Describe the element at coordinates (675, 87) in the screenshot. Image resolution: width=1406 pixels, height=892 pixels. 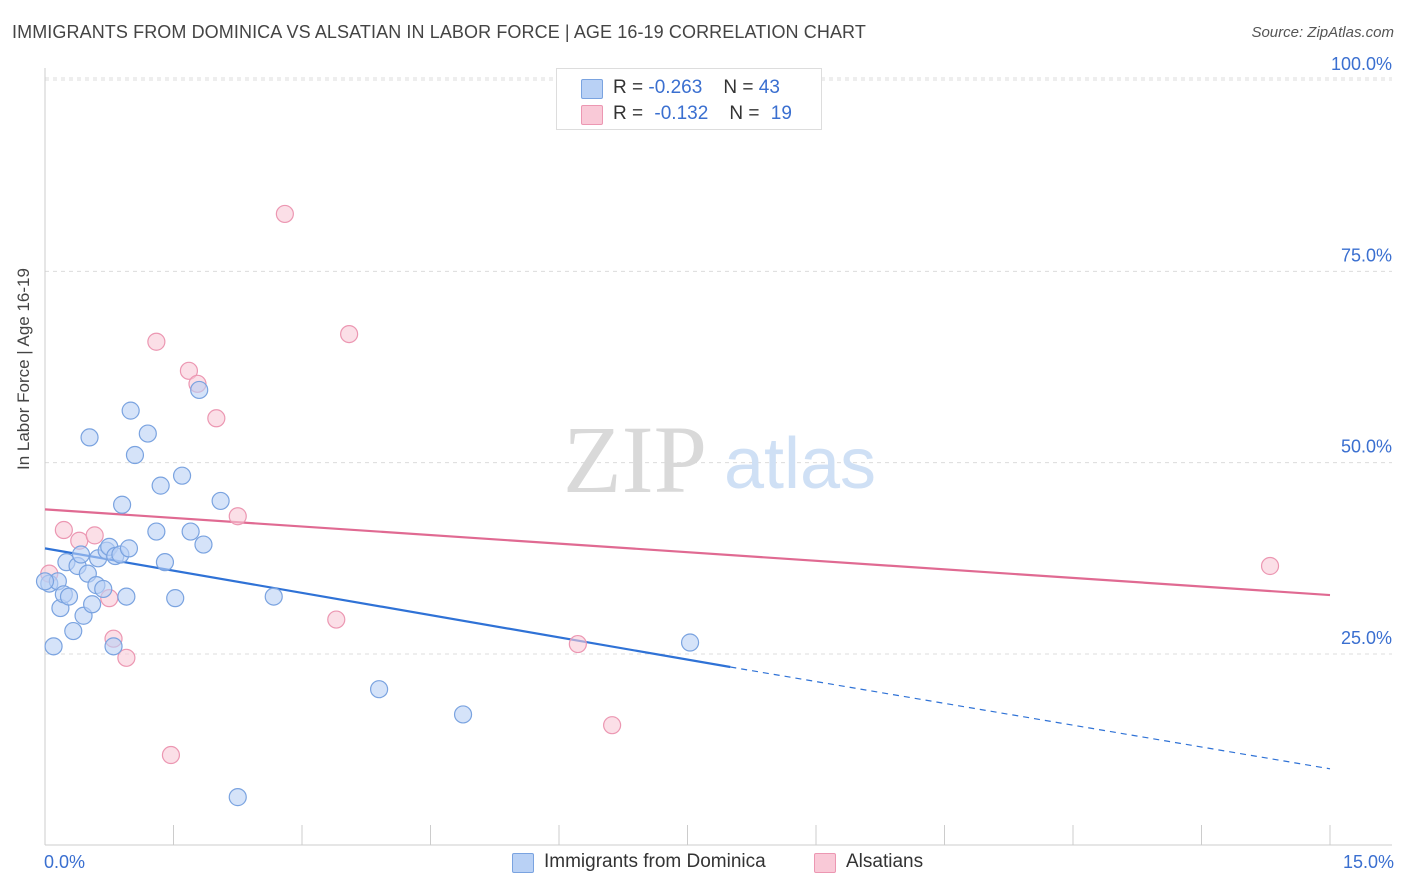
I see `legend-r-value: -0.263` at that location.